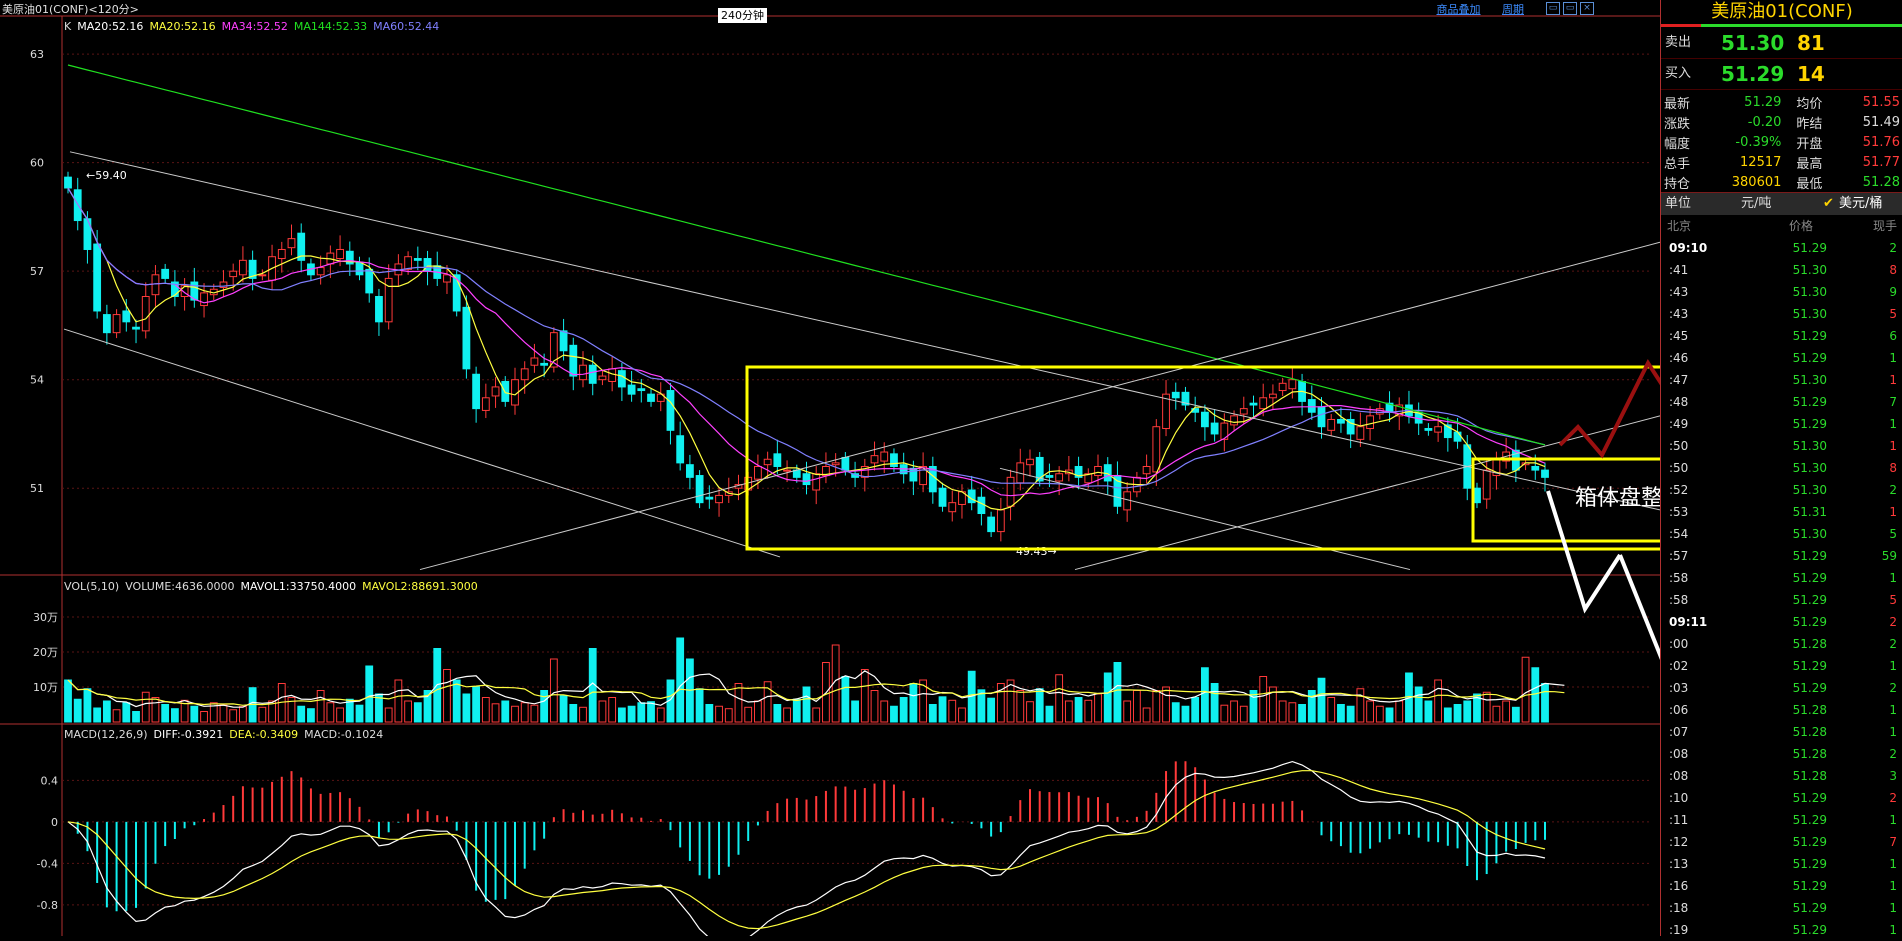 This screenshot has height=941, width=1902. I want to click on buy-row: 买入 51.29 14, so click(1781, 74).